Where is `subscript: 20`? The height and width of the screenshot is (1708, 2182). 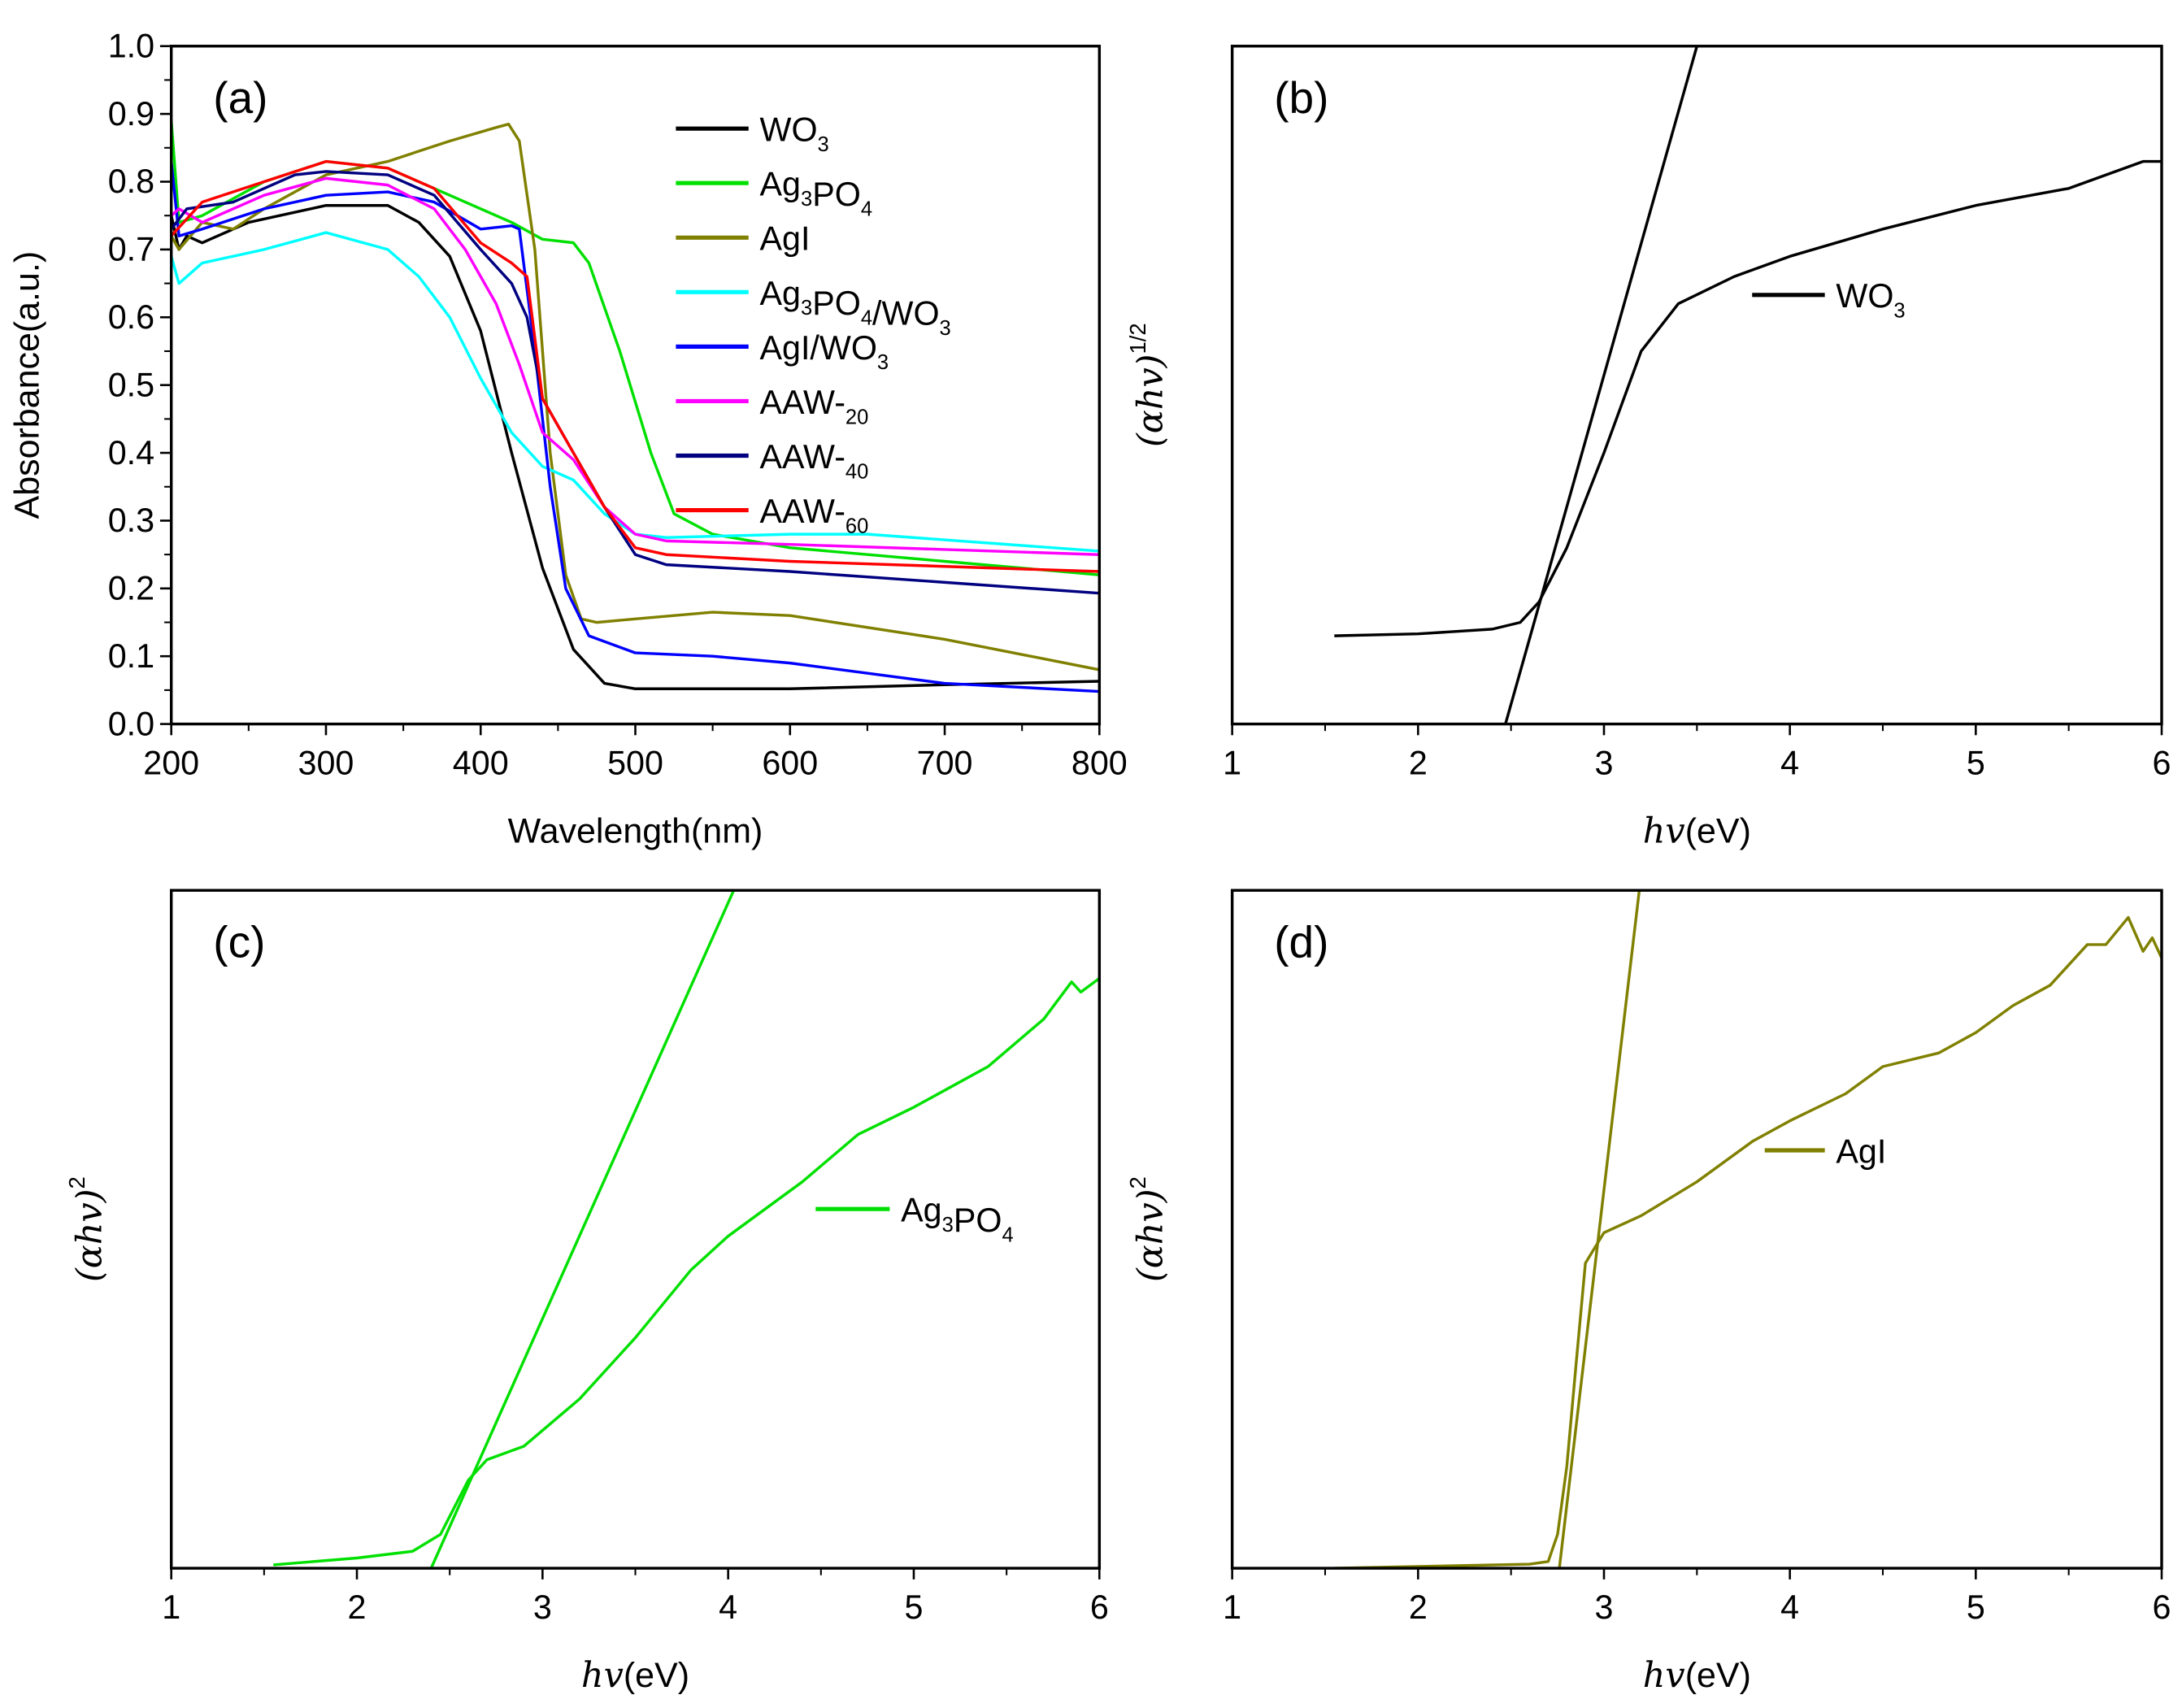
subscript: 20 is located at coordinates (856, 417).